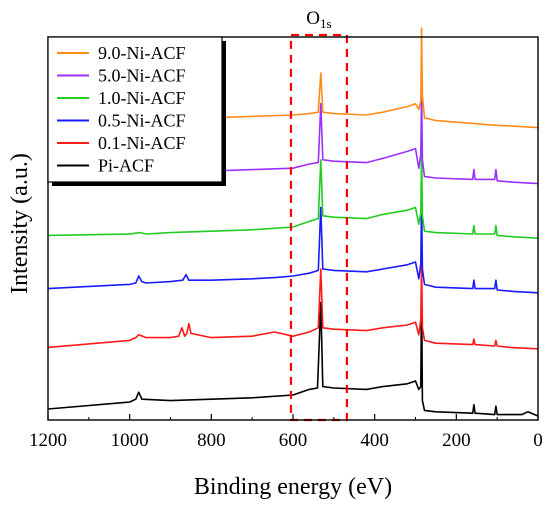  Describe the element at coordinates (142, 98) in the screenshot. I see `legend-label: 1.0-Ni-ACF` at that location.